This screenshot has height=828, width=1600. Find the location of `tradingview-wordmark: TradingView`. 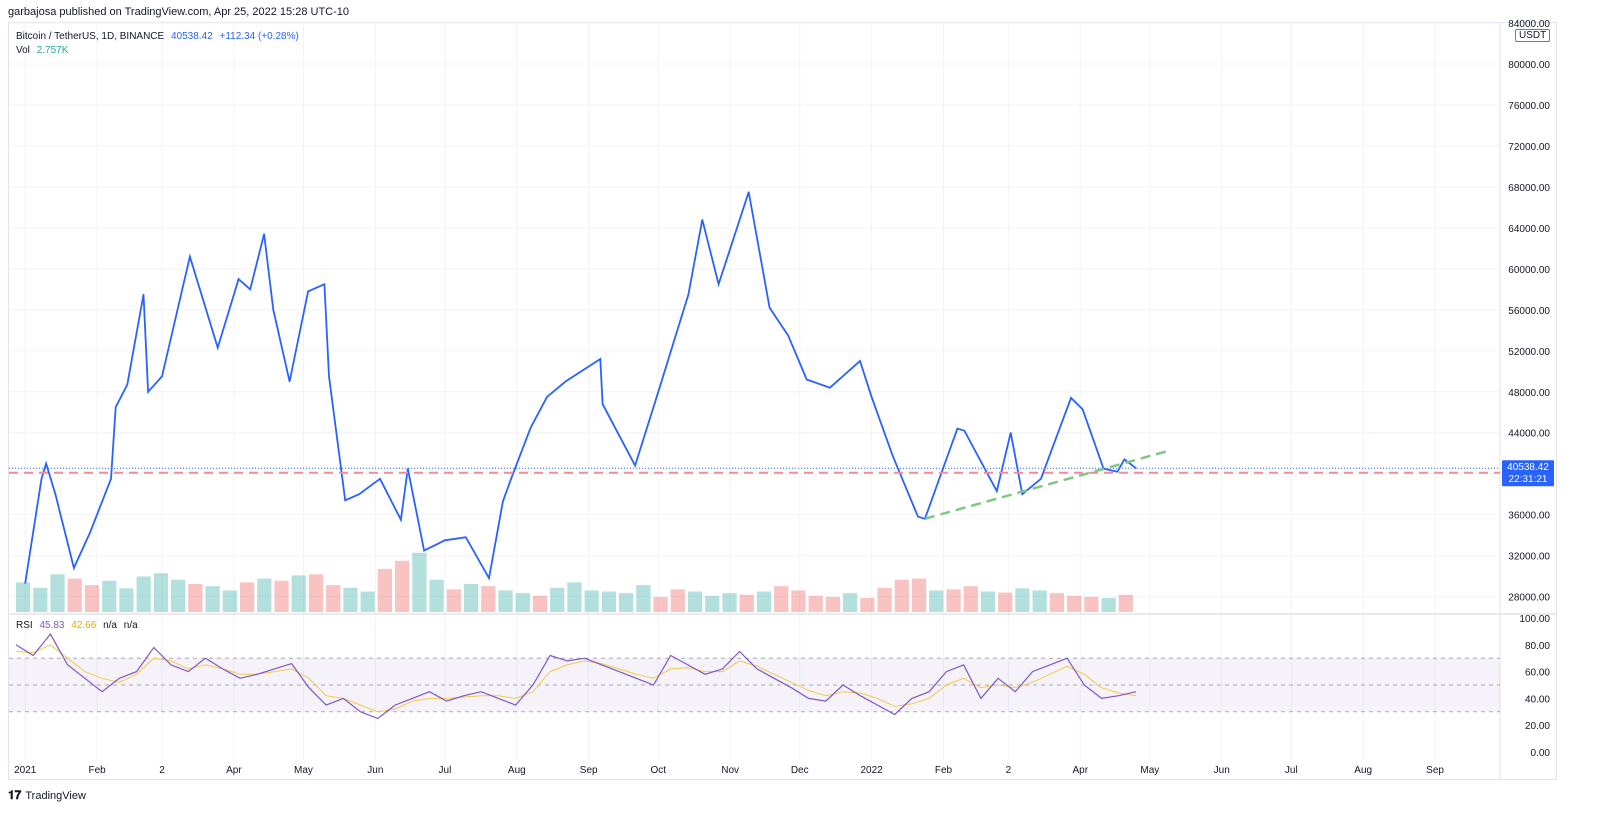

tradingview-wordmark: TradingView is located at coordinates (55, 795).